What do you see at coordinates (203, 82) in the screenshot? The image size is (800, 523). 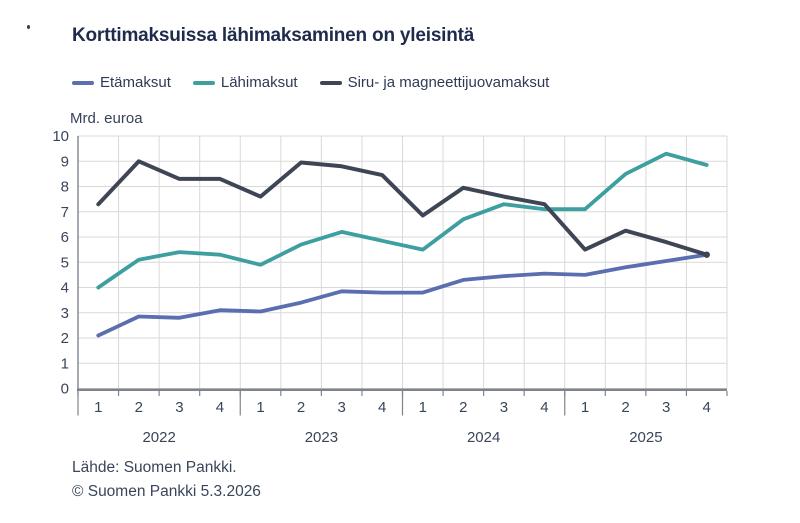 I see `legend-swatch-lahimaksut` at bounding box center [203, 82].